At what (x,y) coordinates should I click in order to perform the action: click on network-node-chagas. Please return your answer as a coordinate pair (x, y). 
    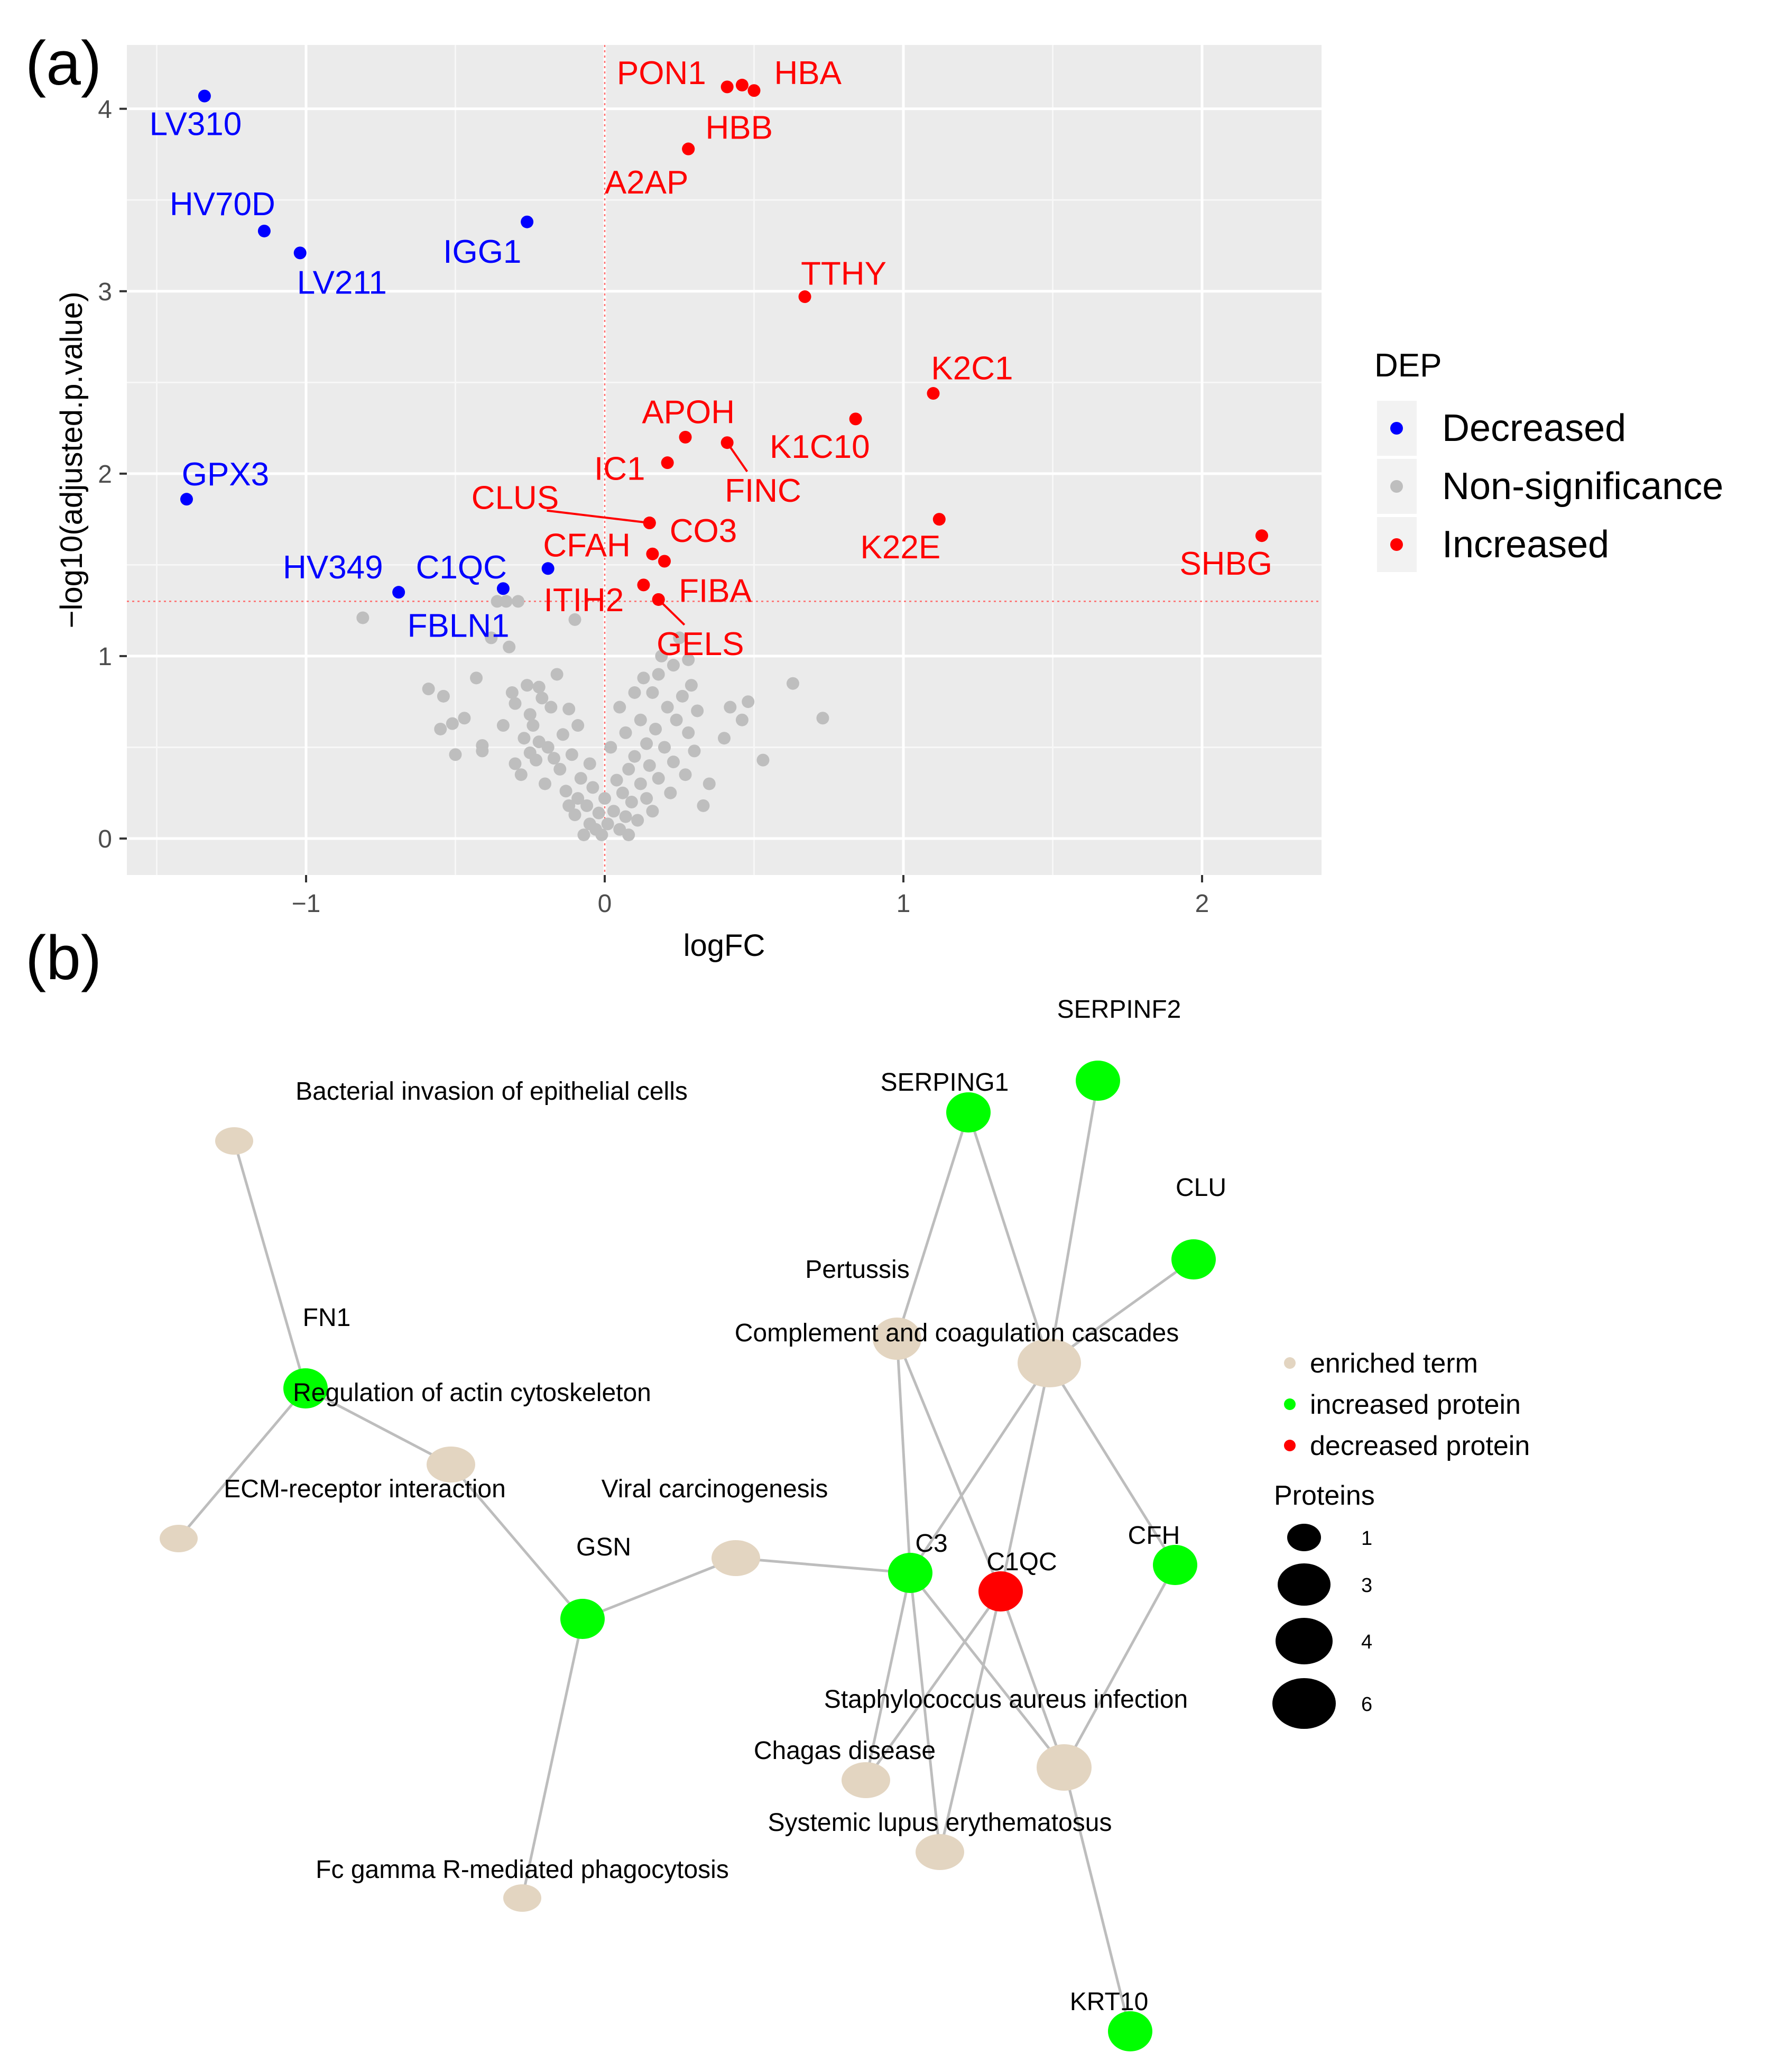
    Looking at the image, I should click on (866, 1780).